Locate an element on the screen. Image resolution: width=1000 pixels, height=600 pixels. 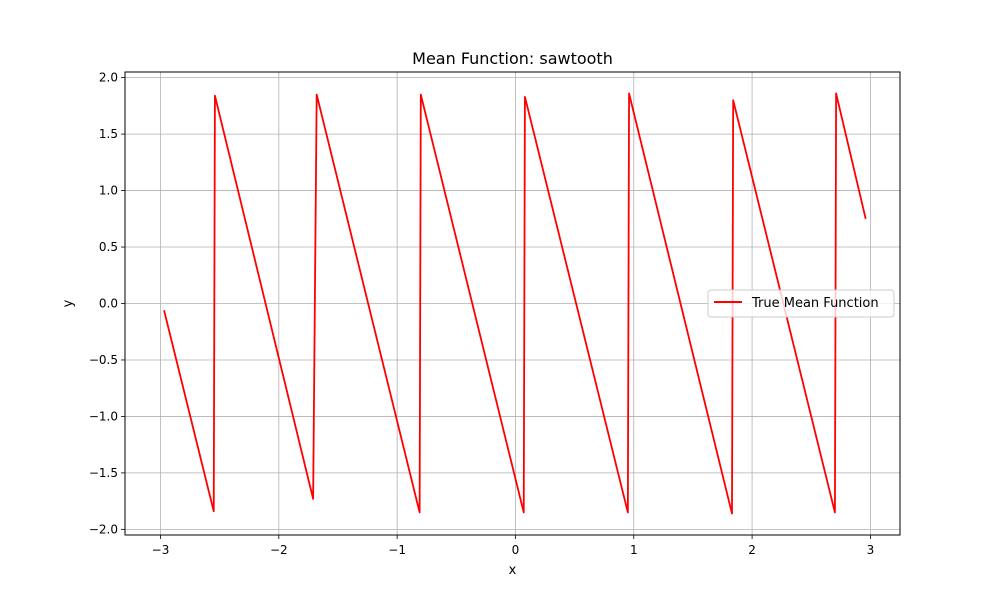
y-tick-label: −1.5 is located at coordinates (103, 473).